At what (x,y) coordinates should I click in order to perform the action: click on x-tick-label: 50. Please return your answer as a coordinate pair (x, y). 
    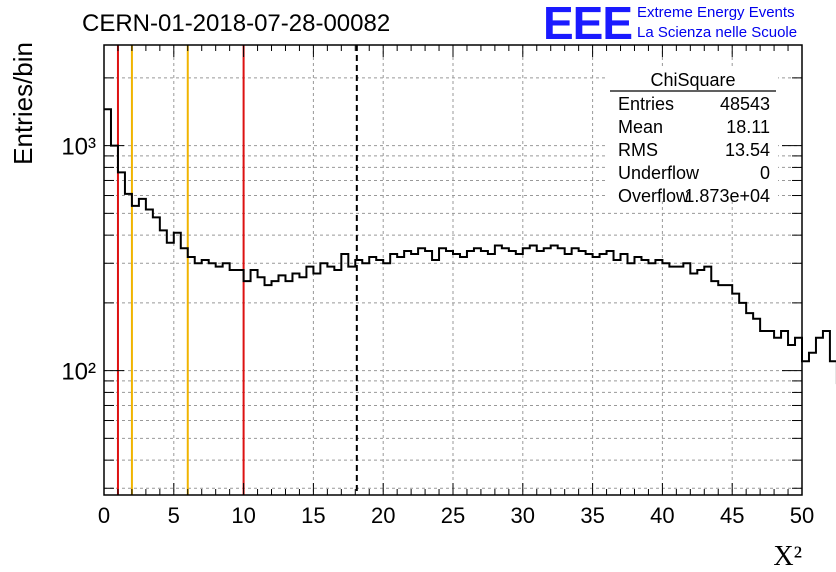
    Looking at the image, I should click on (802, 515).